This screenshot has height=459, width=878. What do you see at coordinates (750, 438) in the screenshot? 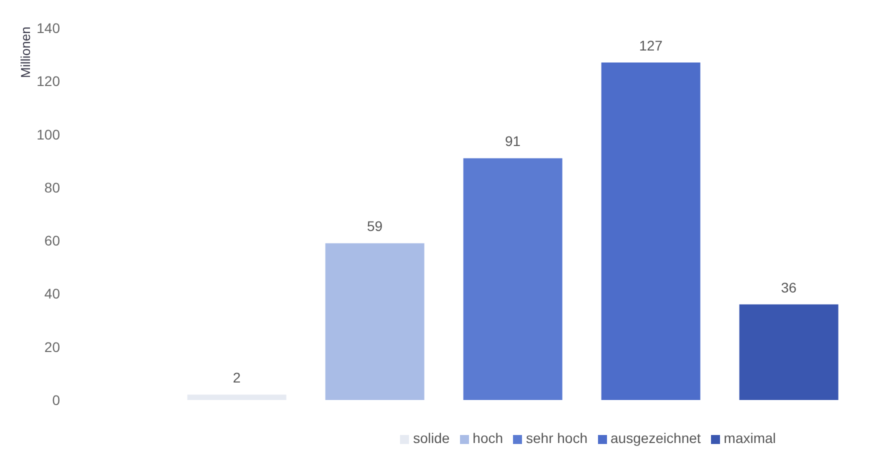
I see `legend-label: maximal` at bounding box center [750, 438].